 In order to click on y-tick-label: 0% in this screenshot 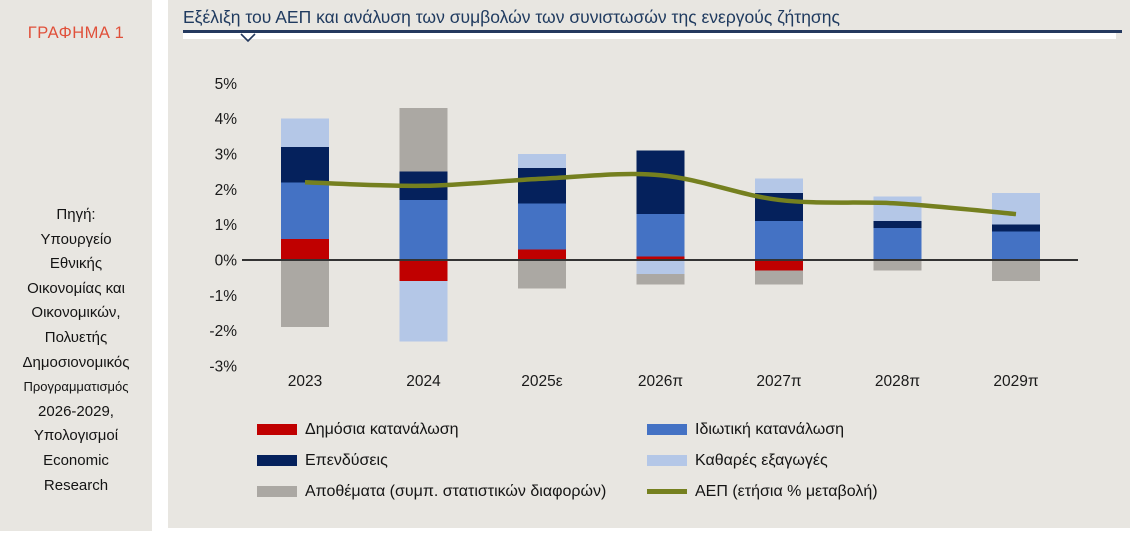, I will do `click(226, 261)`.